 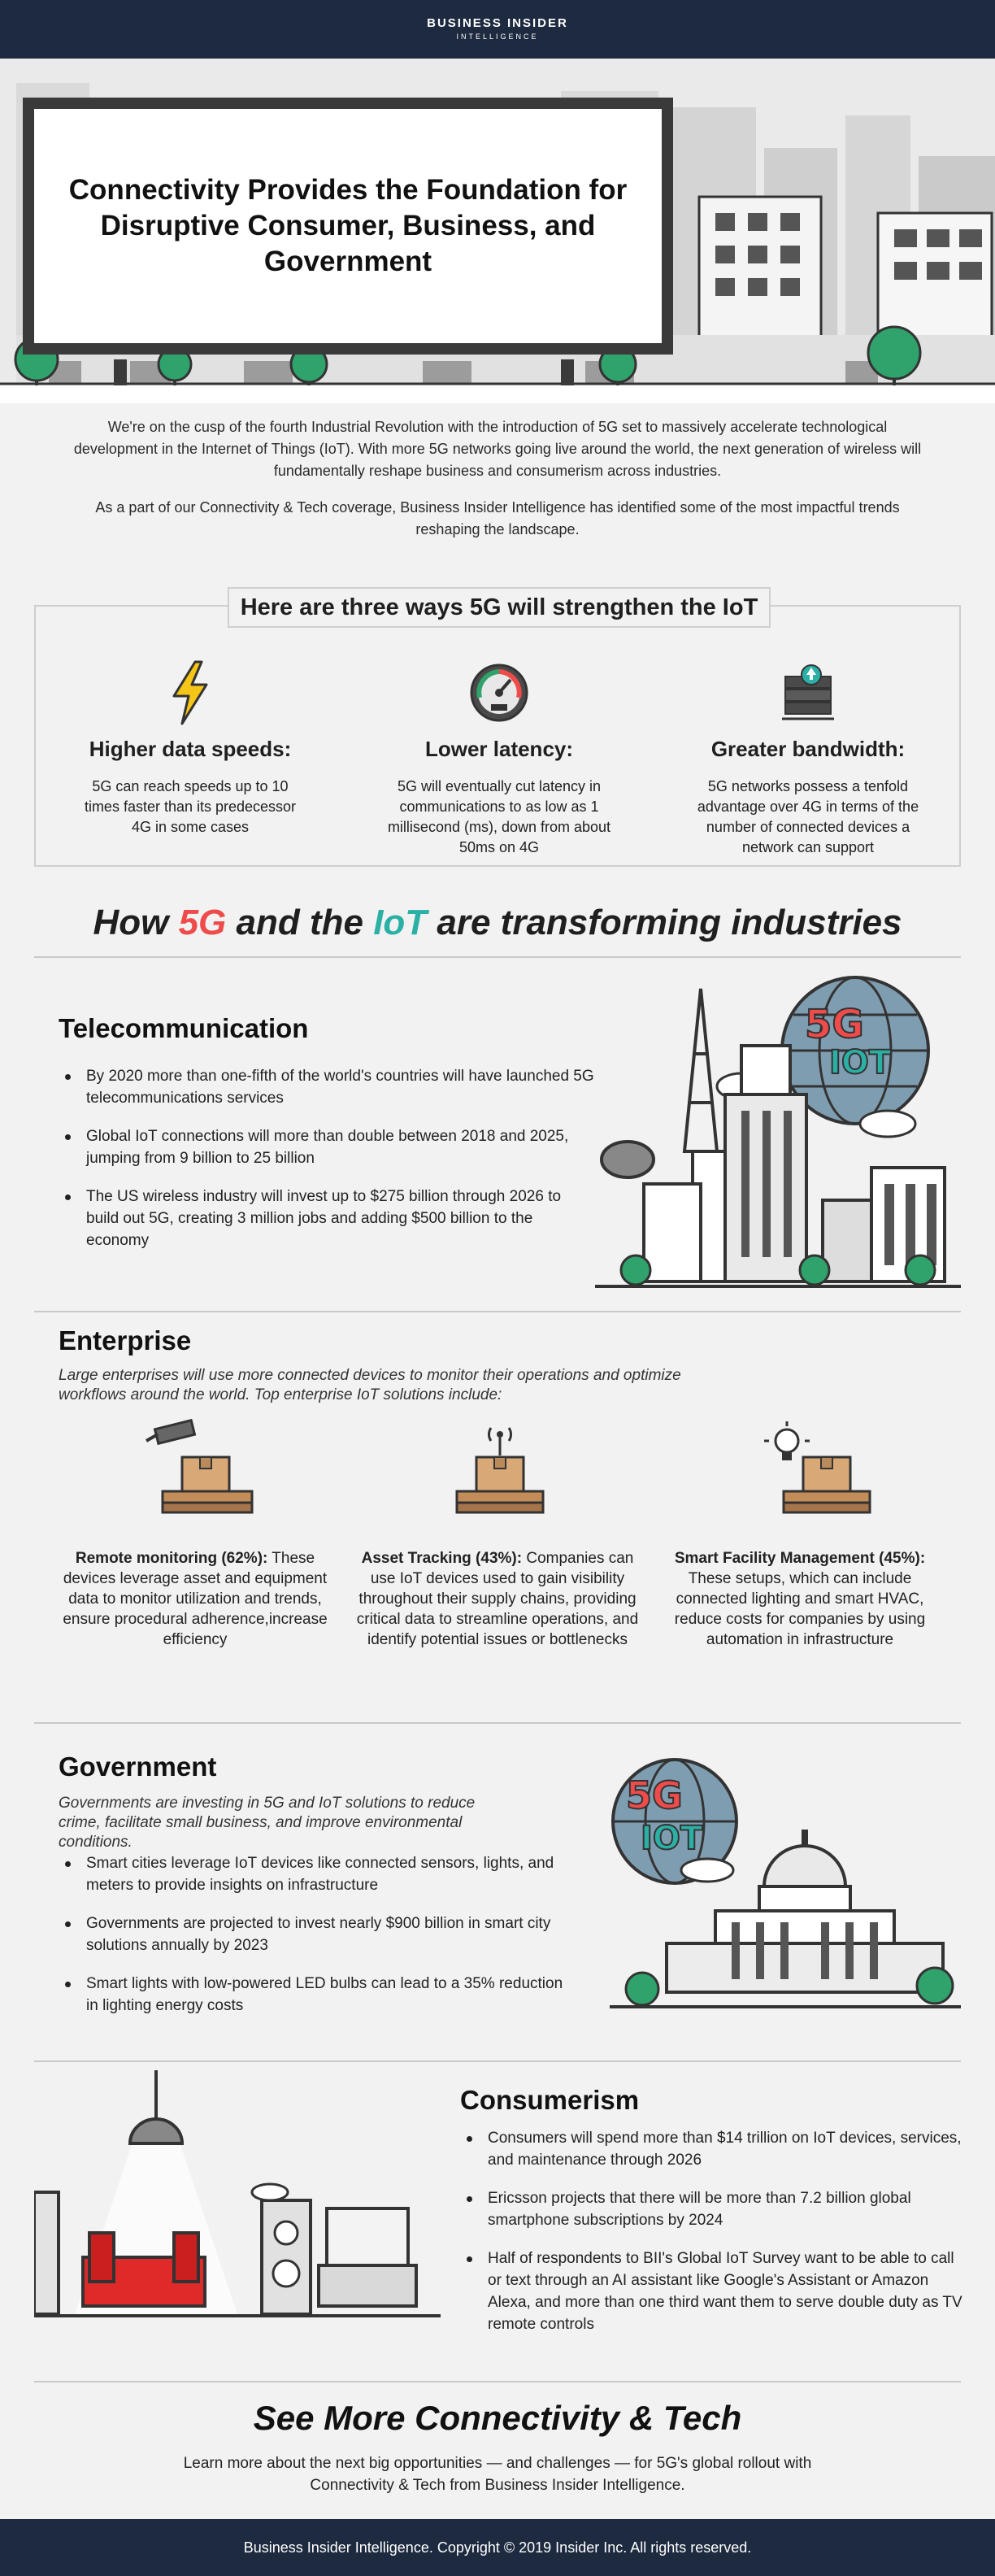 I want to click on light-bulb-icon, so click(x=800, y=1477).